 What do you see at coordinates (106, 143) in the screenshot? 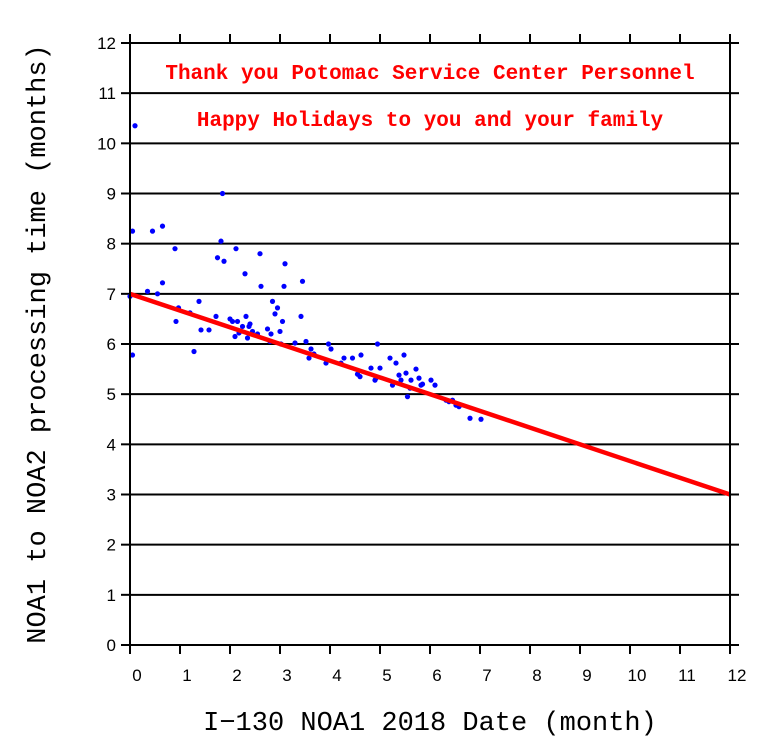
I see `y-tick-label: 10` at bounding box center [106, 143].